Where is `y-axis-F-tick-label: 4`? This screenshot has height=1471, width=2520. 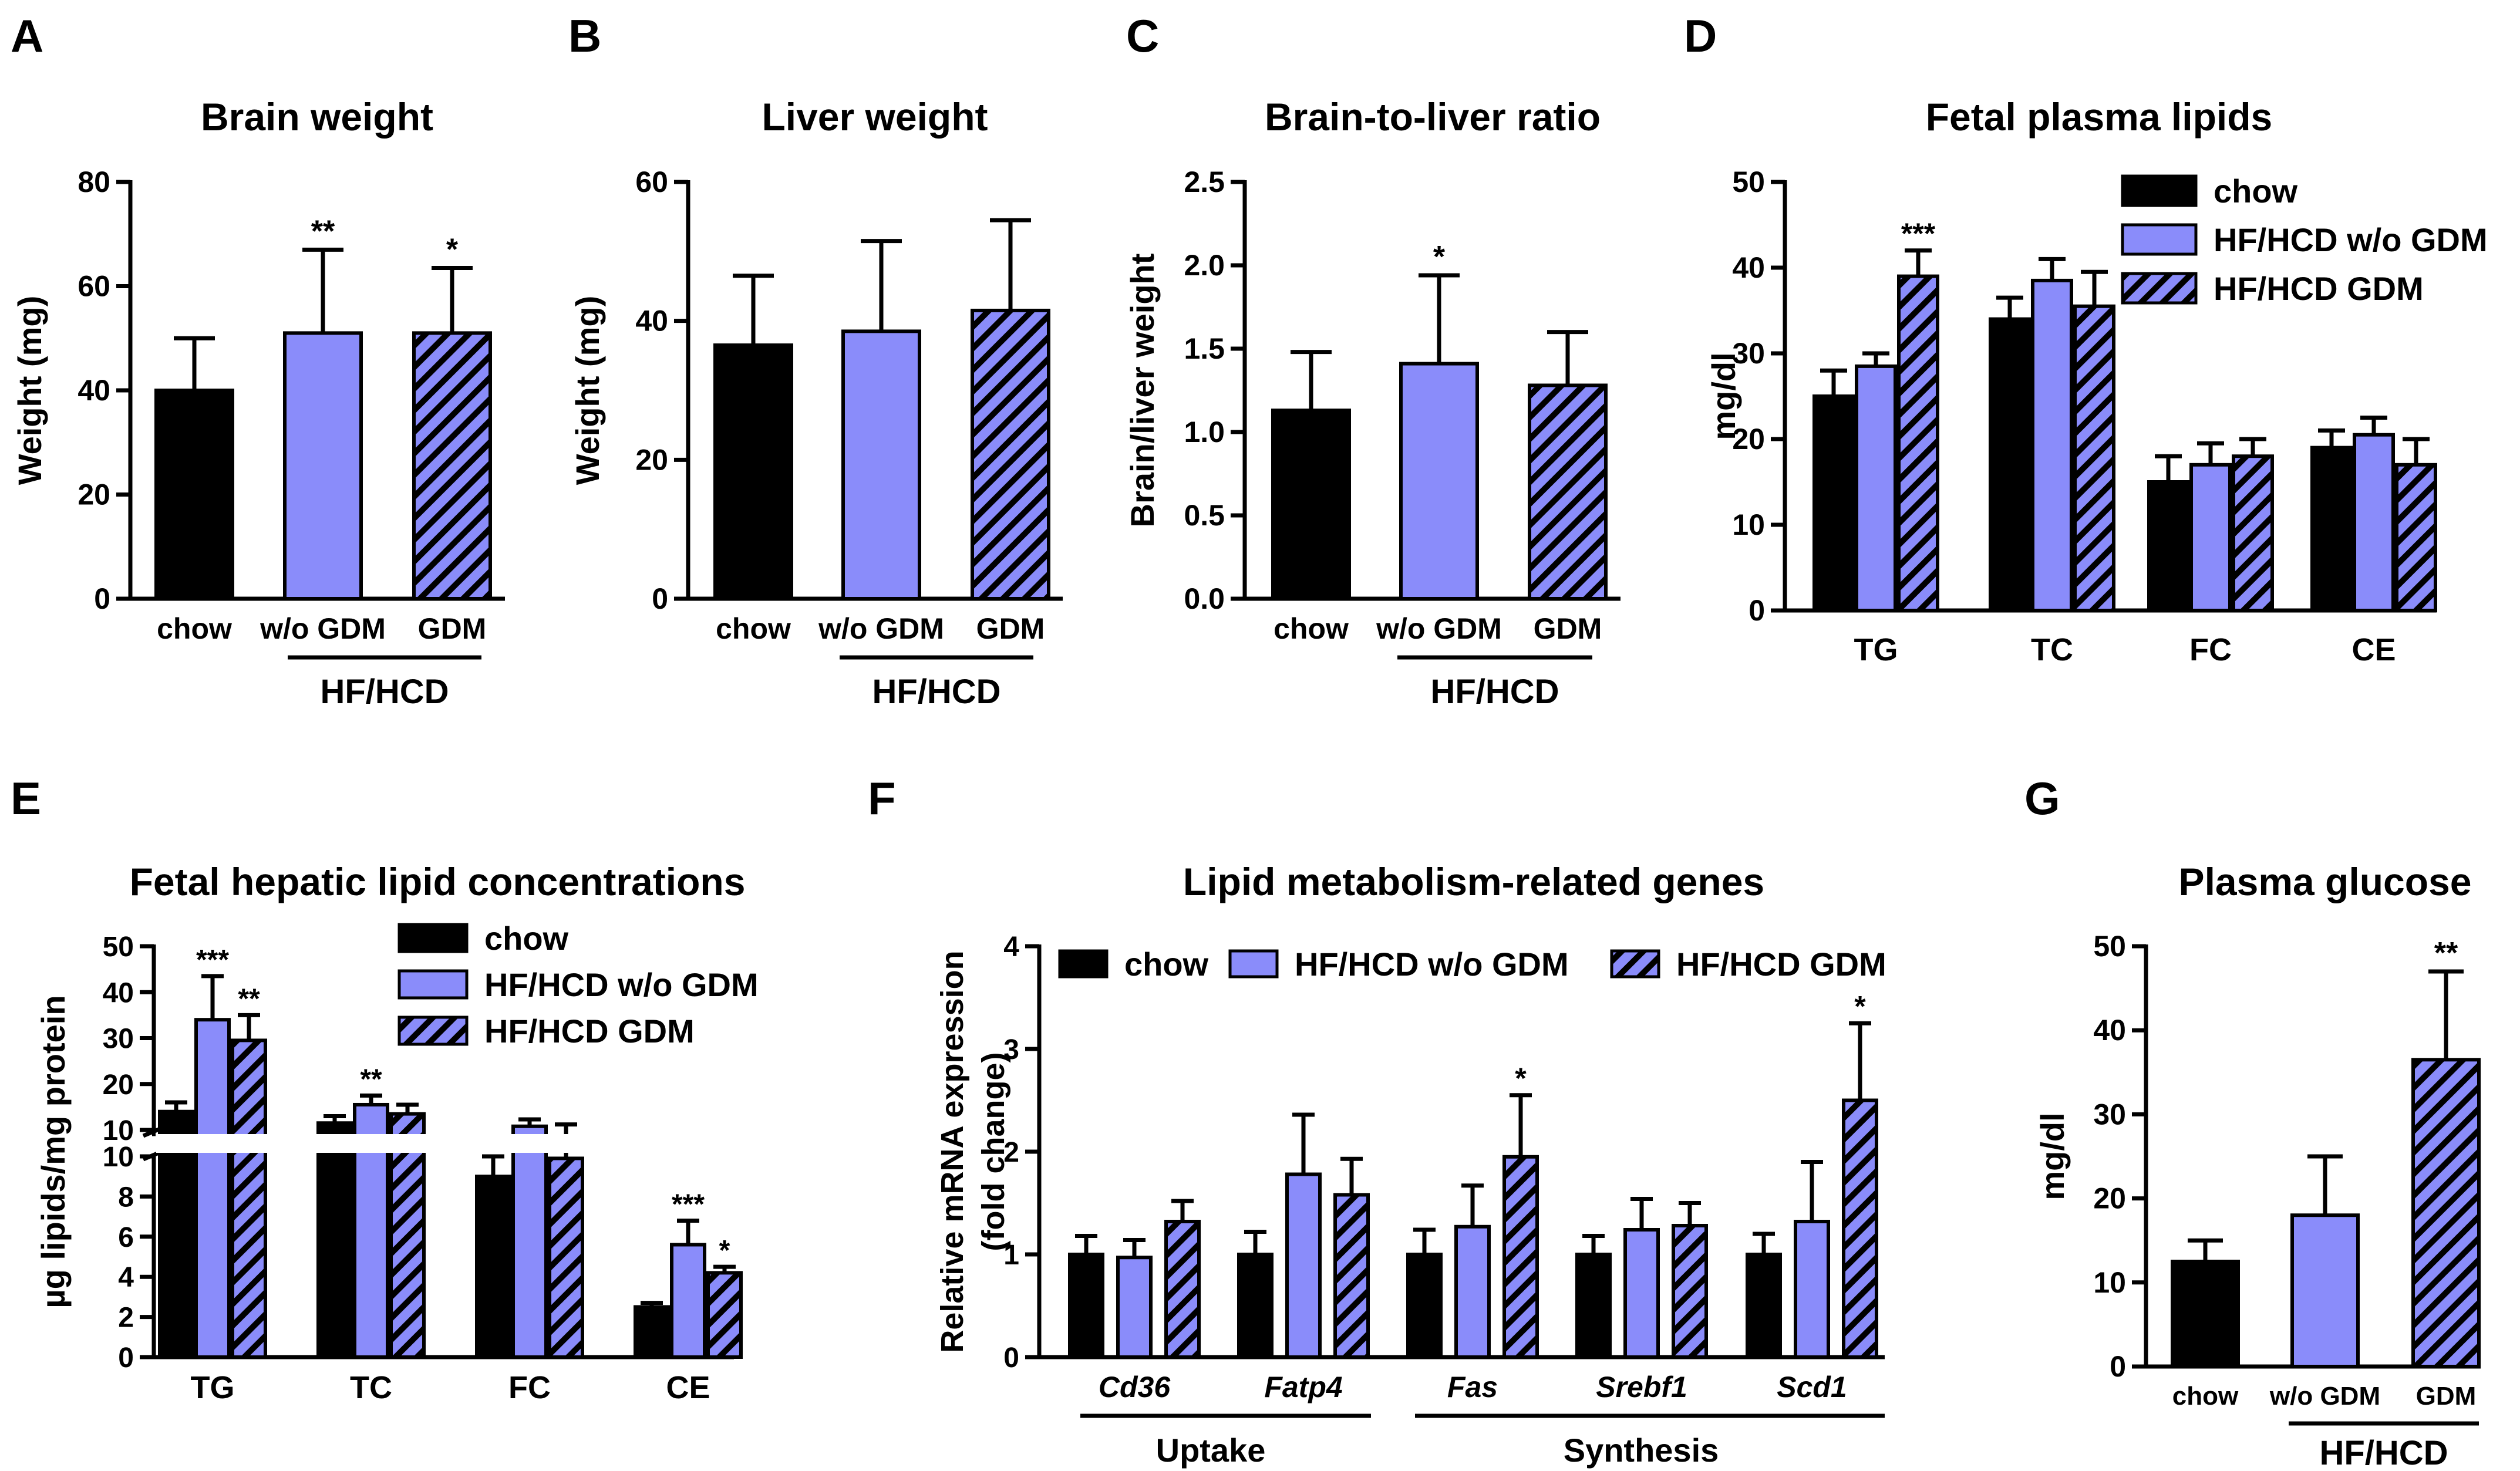 y-axis-F-tick-label: 4 is located at coordinates (1011, 948).